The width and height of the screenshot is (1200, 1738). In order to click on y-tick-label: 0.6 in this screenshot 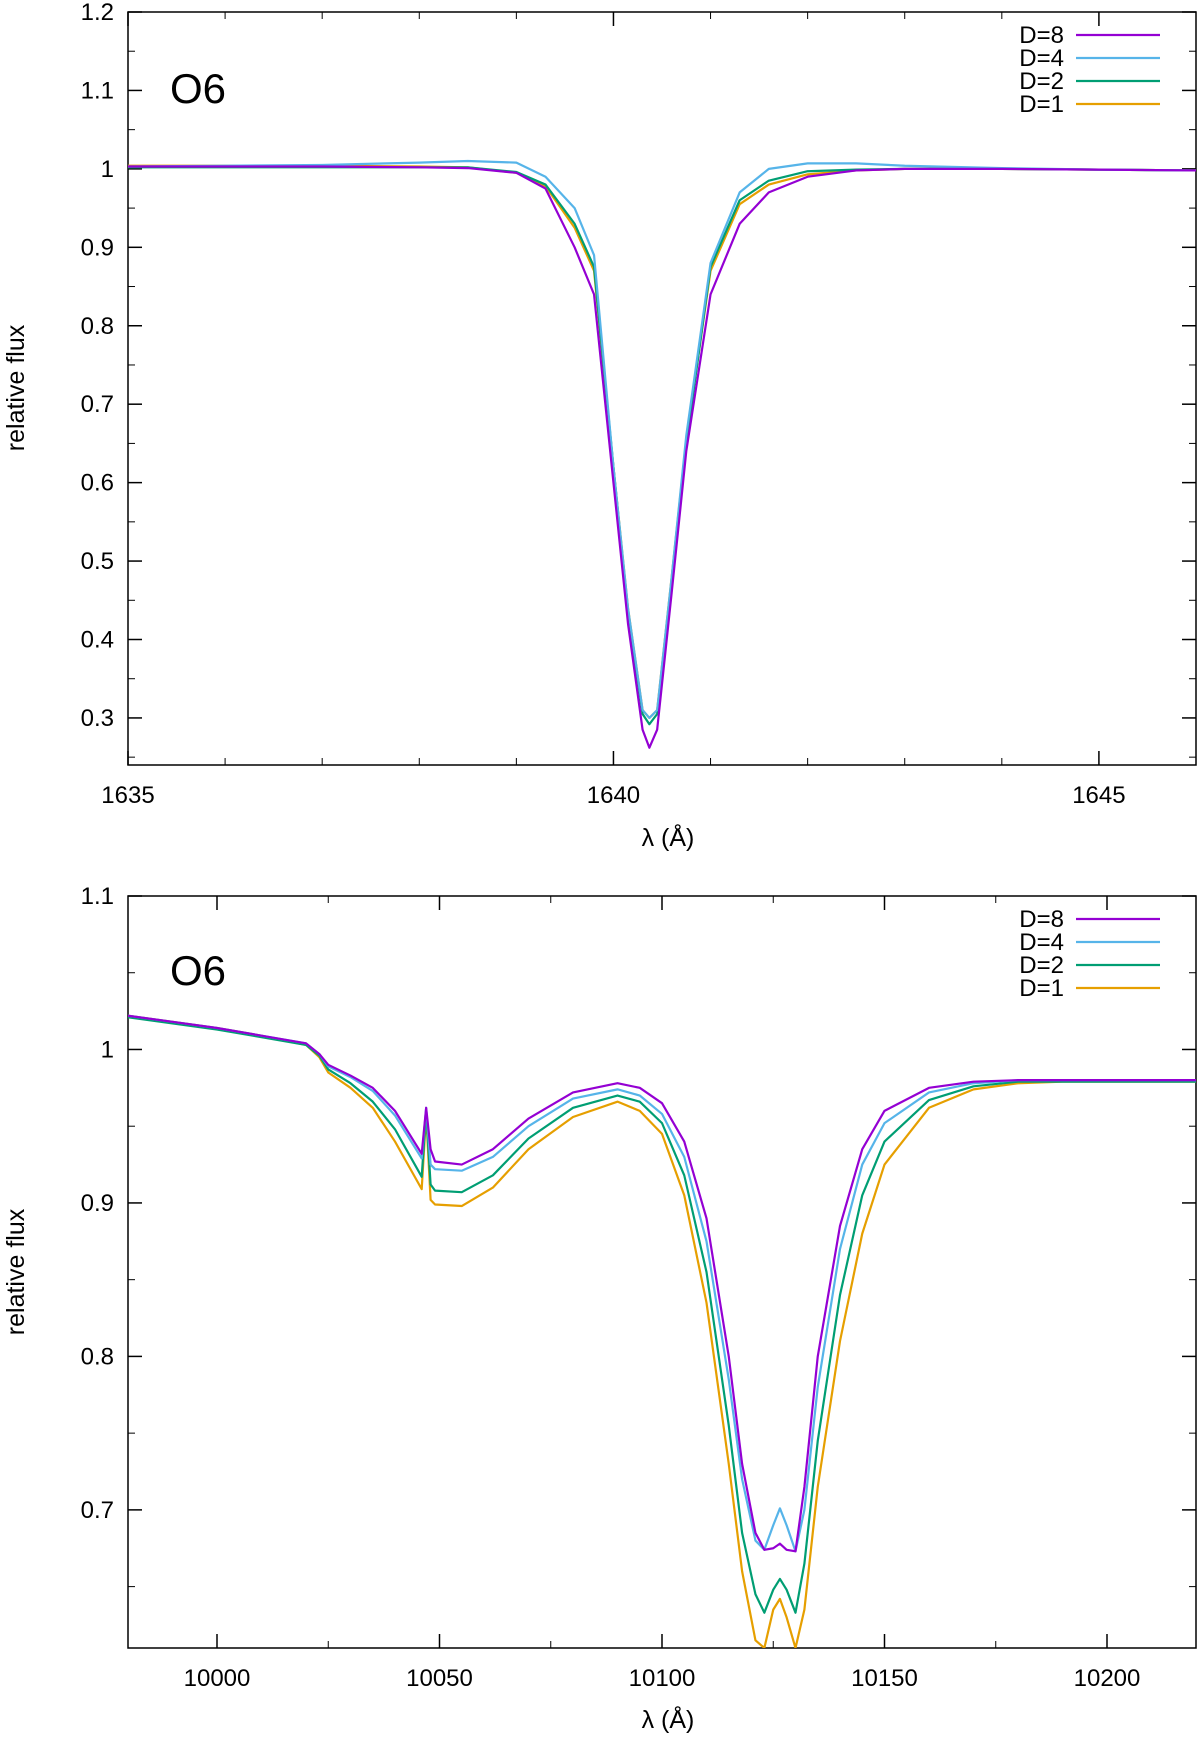, I will do `click(97, 483)`.